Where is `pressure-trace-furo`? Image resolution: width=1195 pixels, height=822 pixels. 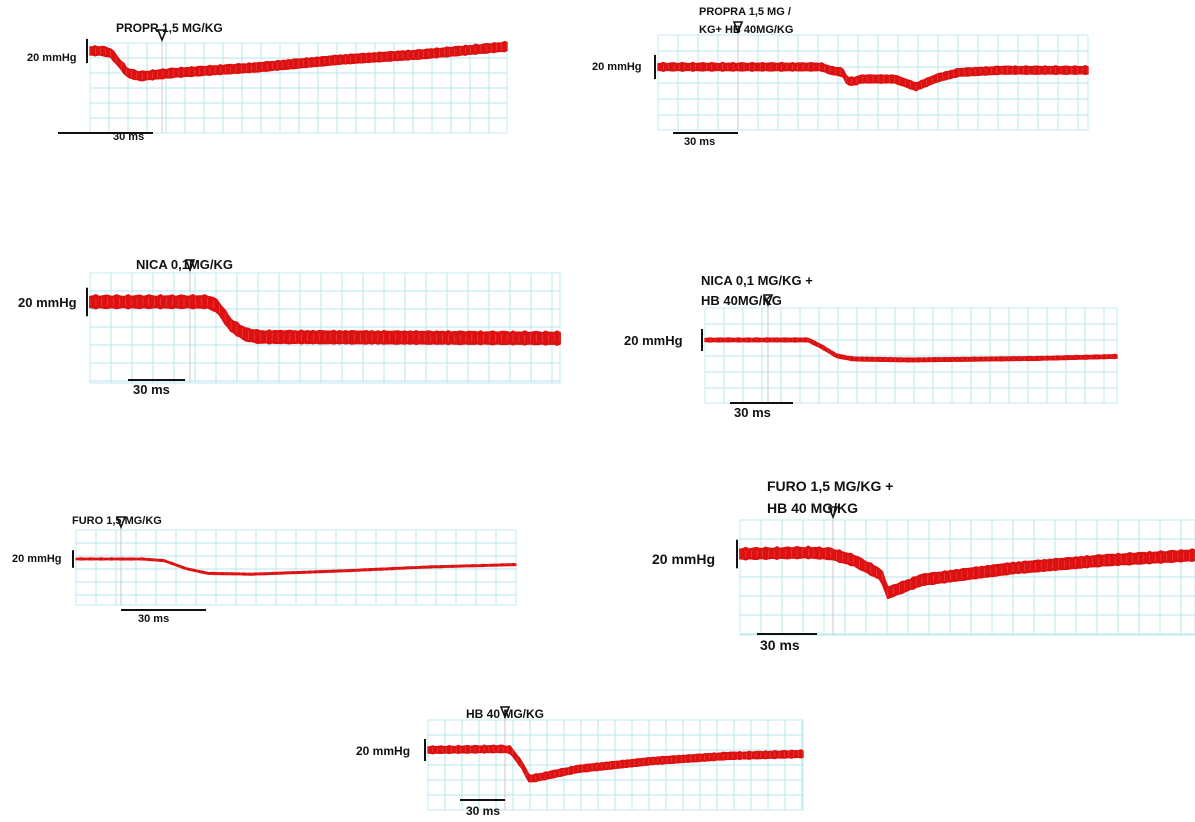
pressure-trace-furo is located at coordinates (296, 566).